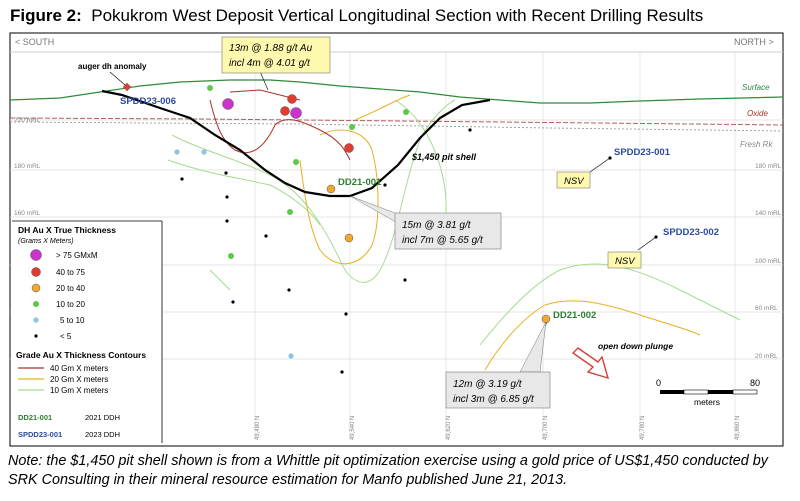 The width and height of the screenshot is (800, 501). Describe the element at coordinates (27, 120) in the screenshot. I see `elevation-label-left: 220 mRL` at that location.